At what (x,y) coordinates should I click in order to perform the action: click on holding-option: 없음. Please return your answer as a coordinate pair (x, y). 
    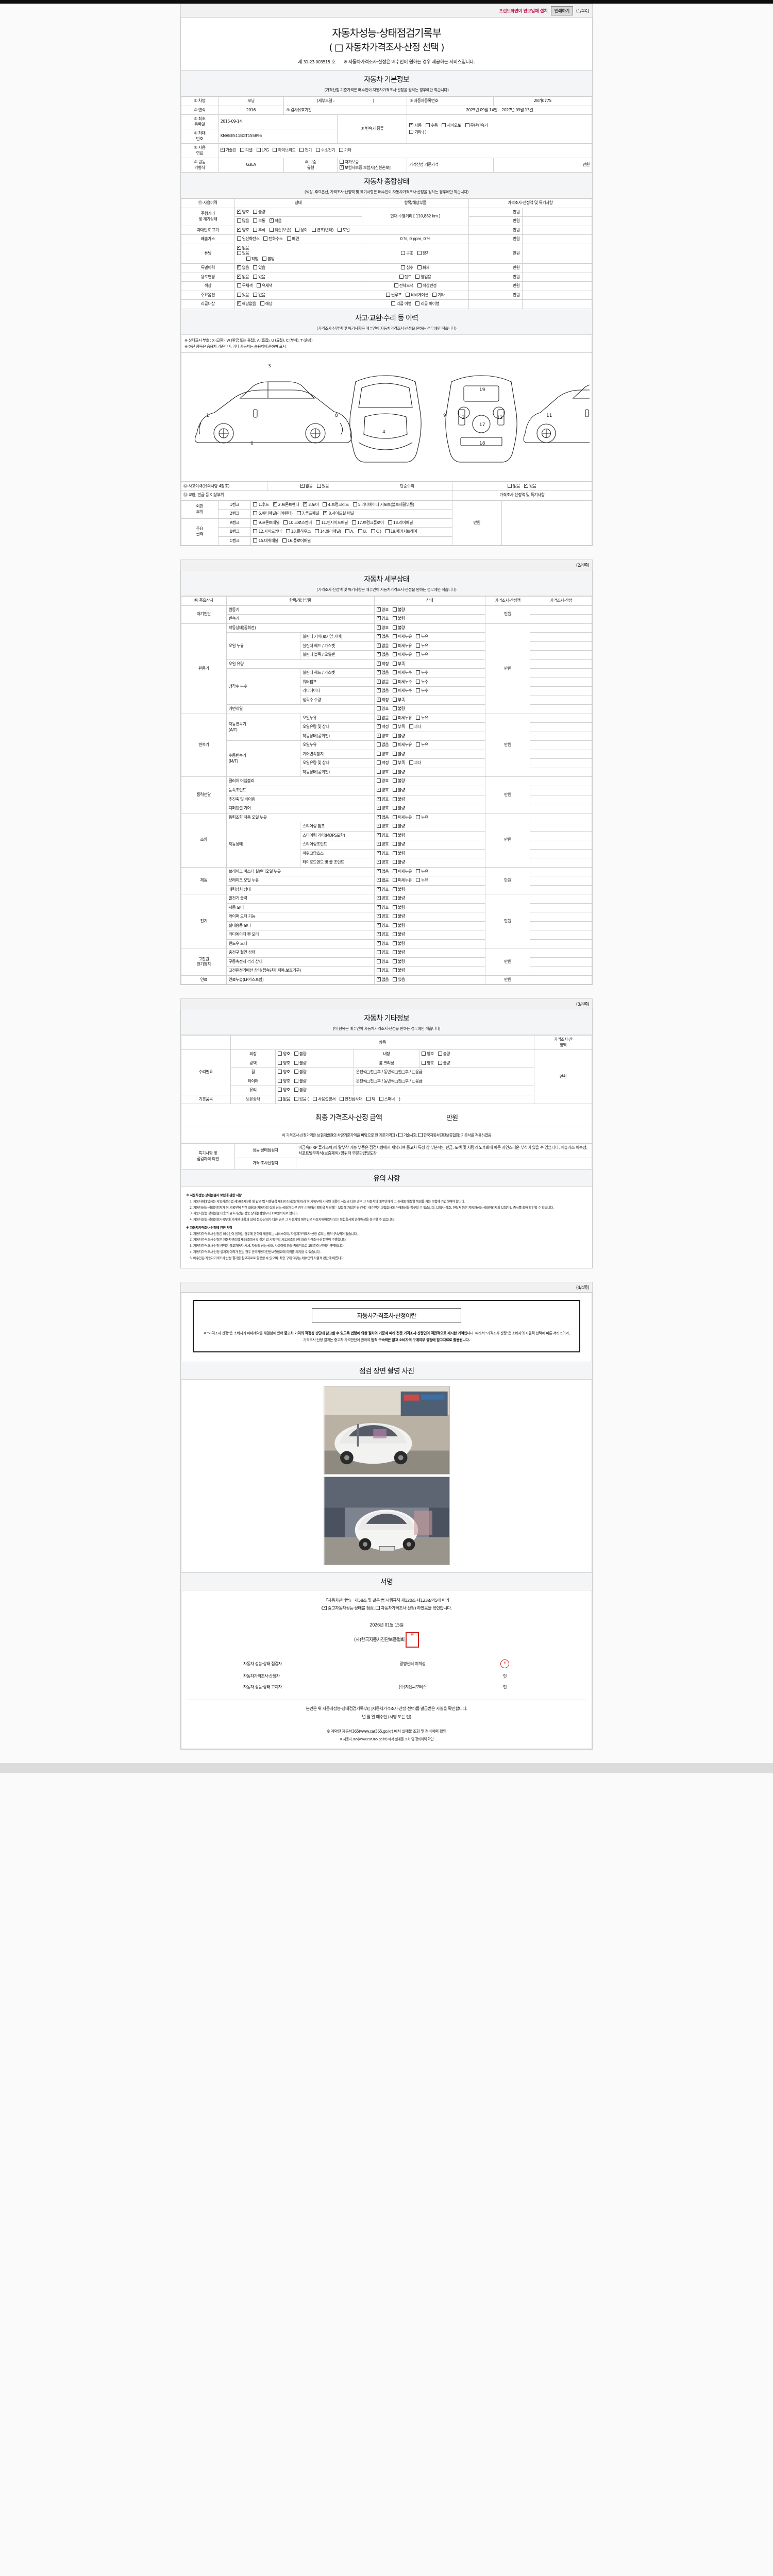
    Looking at the image, I should click on (284, 1100).